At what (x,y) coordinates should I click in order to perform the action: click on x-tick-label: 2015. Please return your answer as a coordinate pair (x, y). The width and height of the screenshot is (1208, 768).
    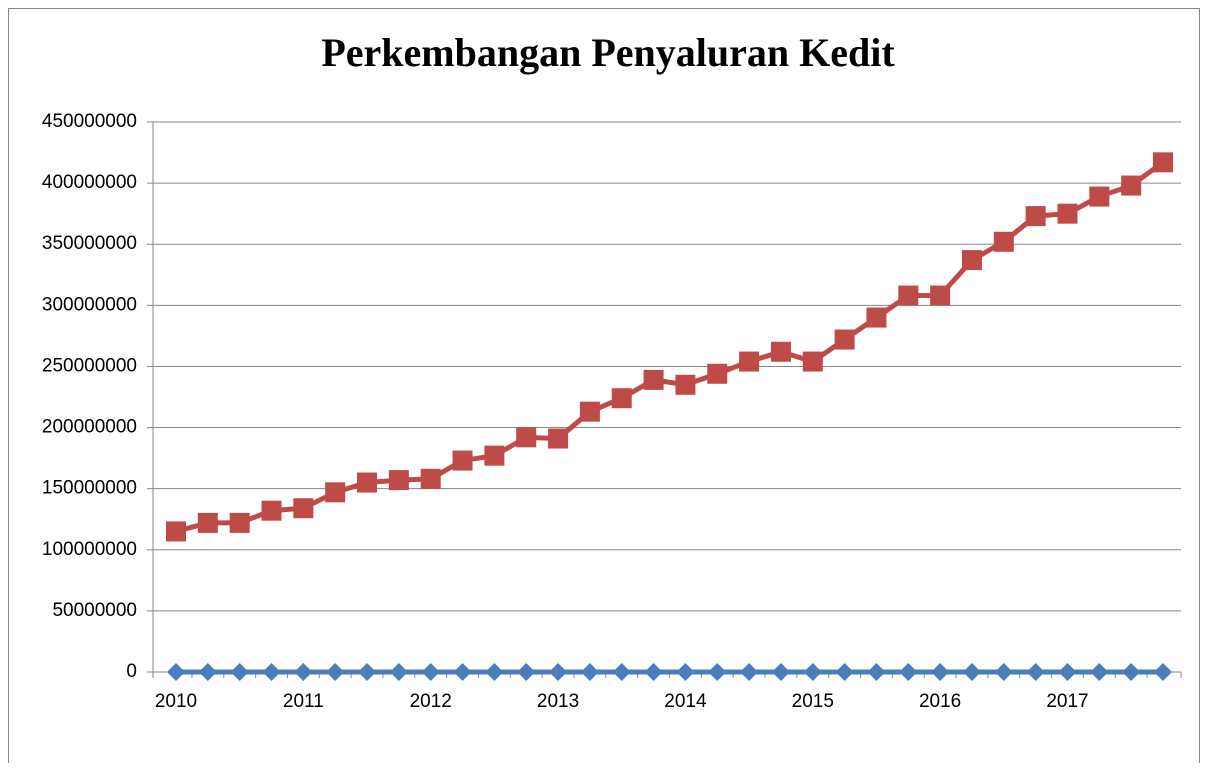
    Looking at the image, I should click on (813, 701).